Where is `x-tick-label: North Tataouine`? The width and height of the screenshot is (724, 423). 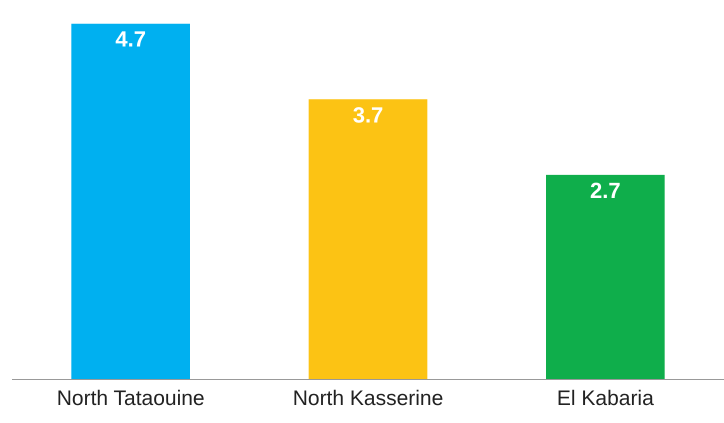 x-tick-label: North Tataouine is located at coordinates (130, 398).